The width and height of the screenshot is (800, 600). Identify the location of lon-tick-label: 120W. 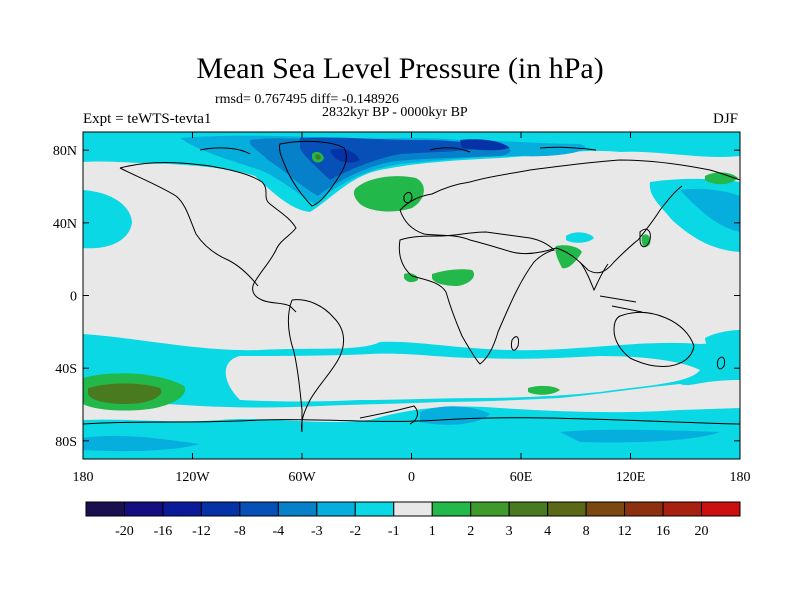
(192, 477).